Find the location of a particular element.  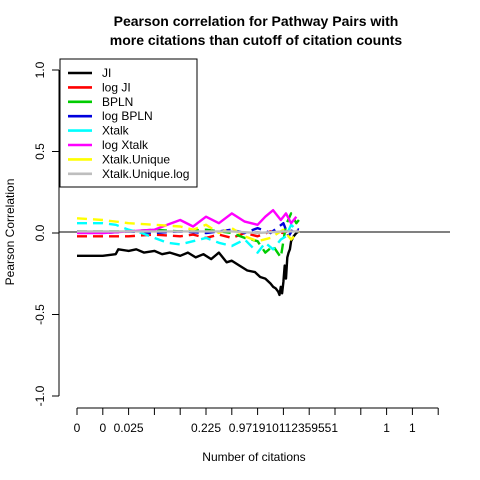

y-tick-label: 1.0 is located at coordinates (40, 69).